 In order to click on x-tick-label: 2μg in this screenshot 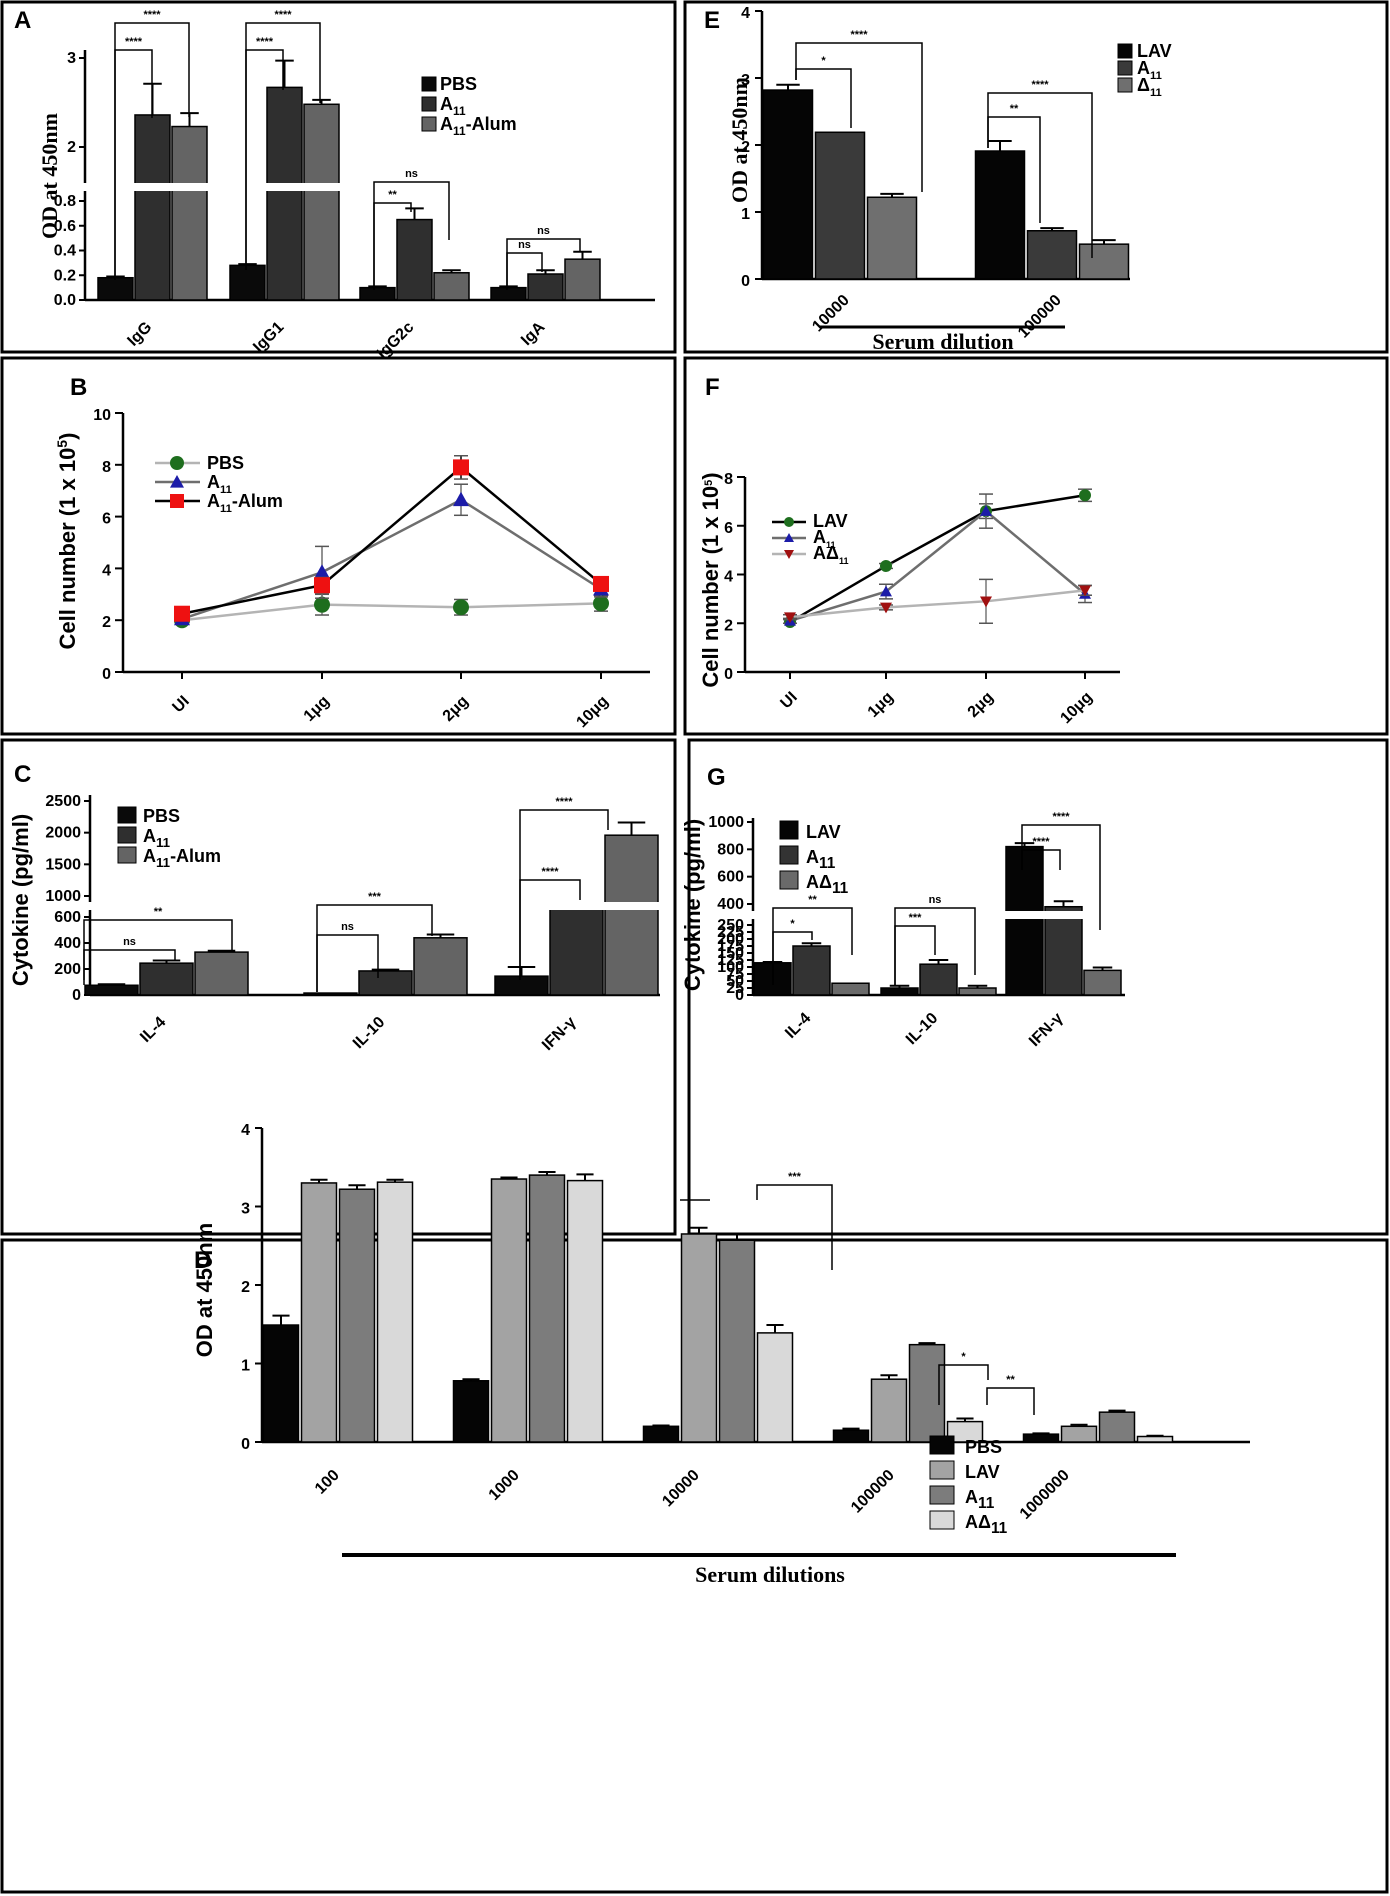, I will do `click(456, 709)`.